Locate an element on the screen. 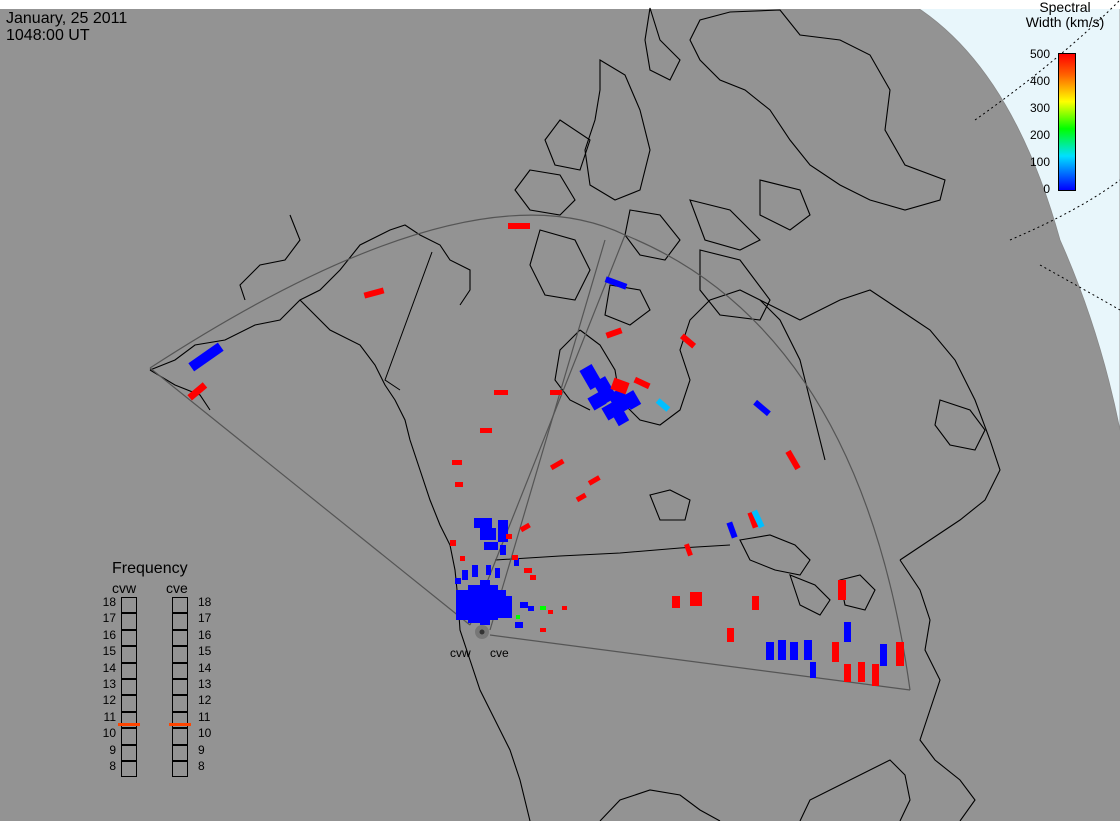  colorbar-tick-label: 500 is located at coordinates (1039, 54).